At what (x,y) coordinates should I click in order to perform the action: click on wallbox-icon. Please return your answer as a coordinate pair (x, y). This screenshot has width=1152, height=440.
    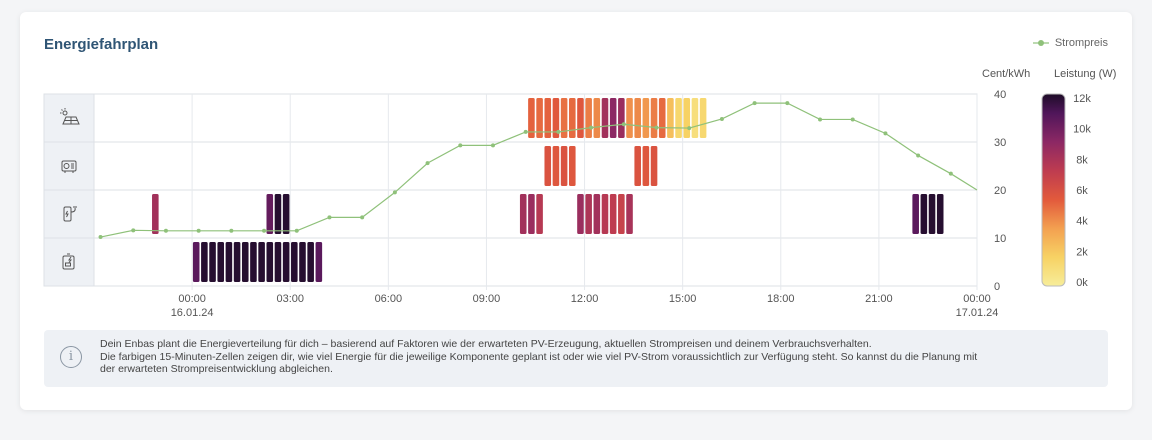
    Looking at the image, I should click on (70, 214).